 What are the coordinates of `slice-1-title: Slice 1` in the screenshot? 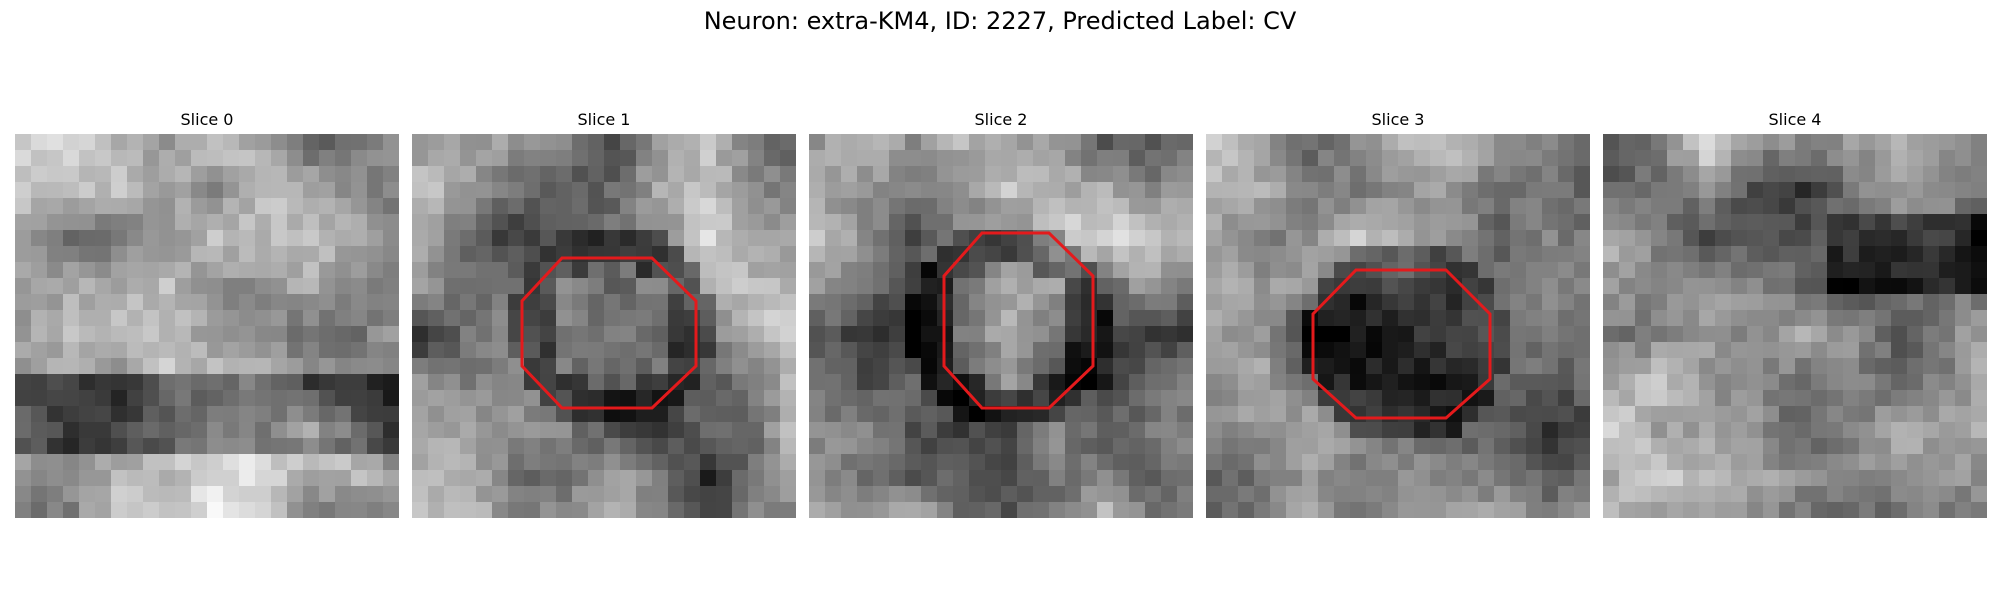 It's located at (604, 119).